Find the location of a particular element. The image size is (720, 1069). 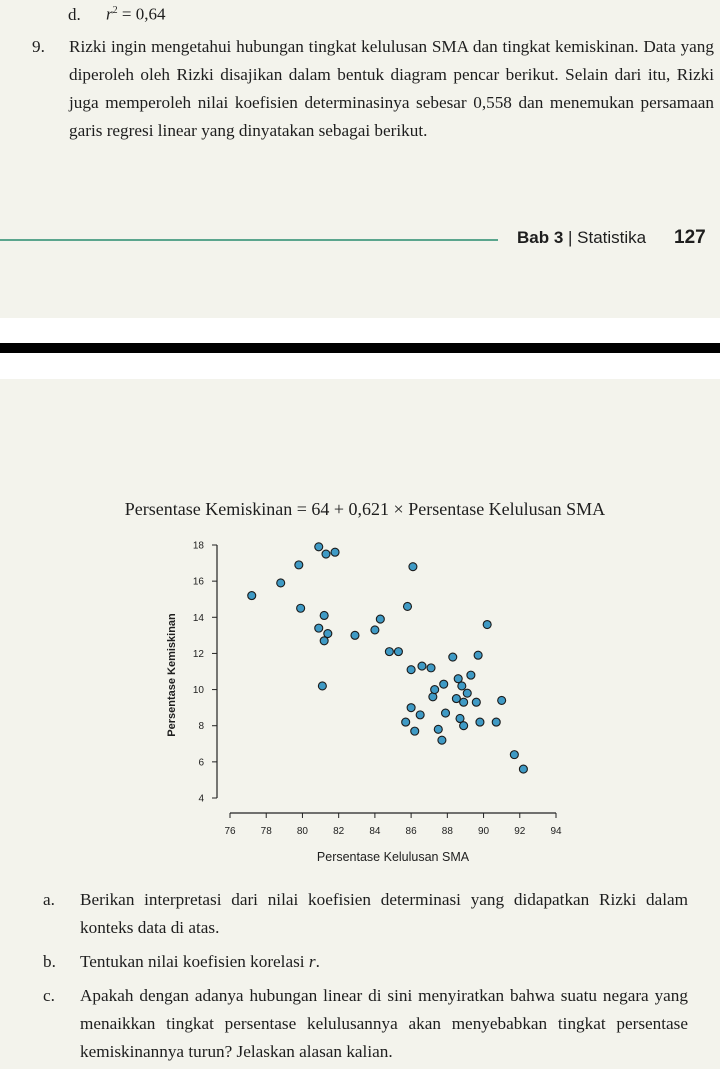

exponent: 2 is located at coordinates (115, 10).